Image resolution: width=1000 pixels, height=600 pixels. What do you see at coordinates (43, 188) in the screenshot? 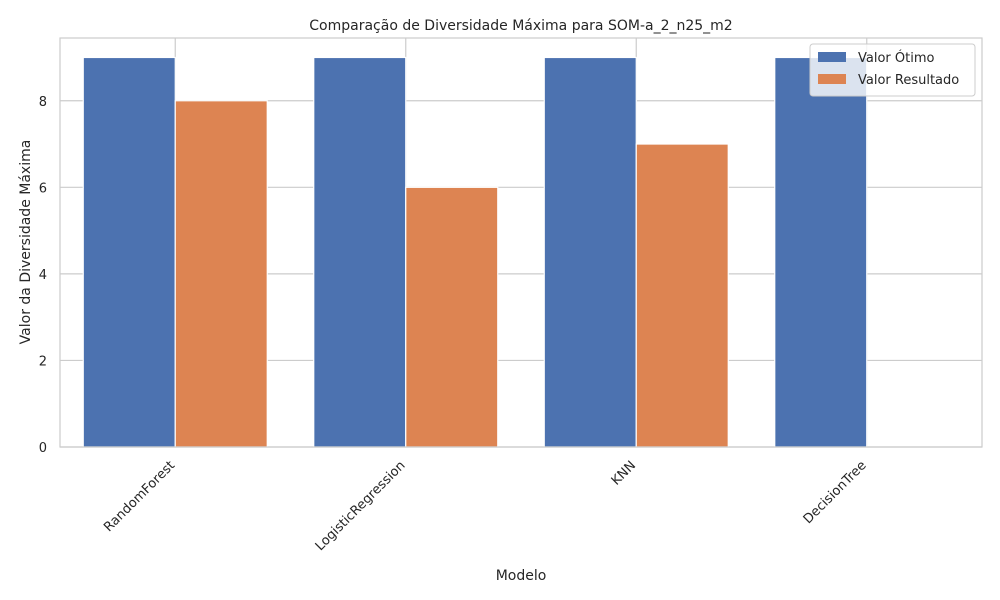
I see `y-tick-label: 6` at bounding box center [43, 188].